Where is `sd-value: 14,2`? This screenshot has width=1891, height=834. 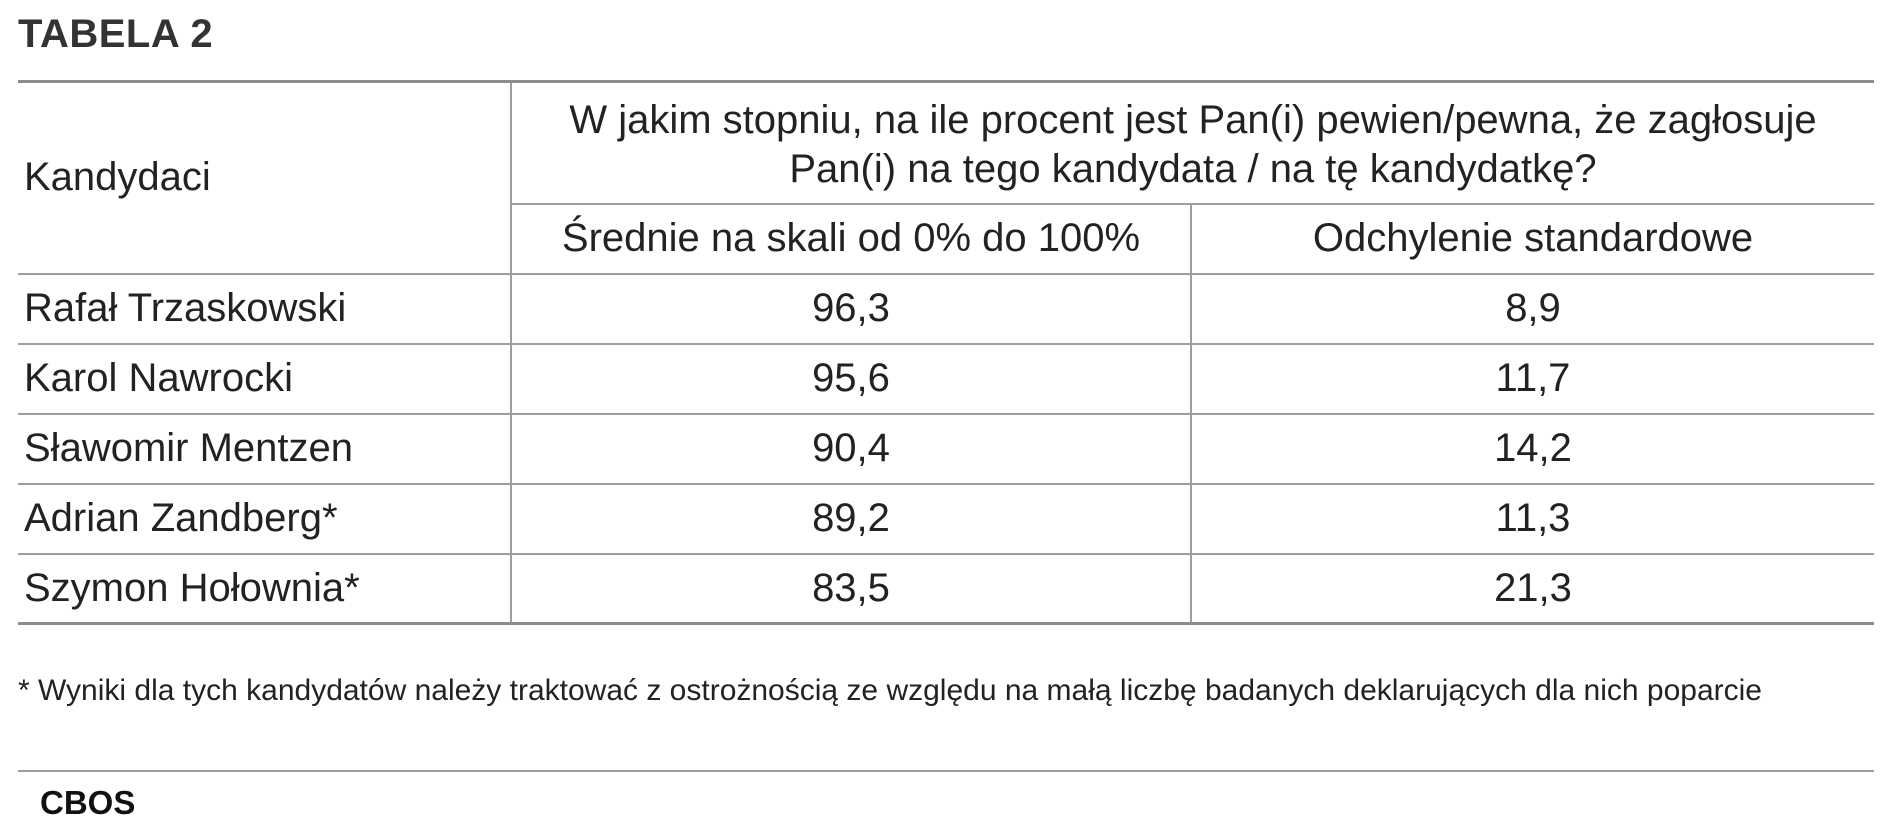 sd-value: 14,2 is located at coordinates (1532, 449).